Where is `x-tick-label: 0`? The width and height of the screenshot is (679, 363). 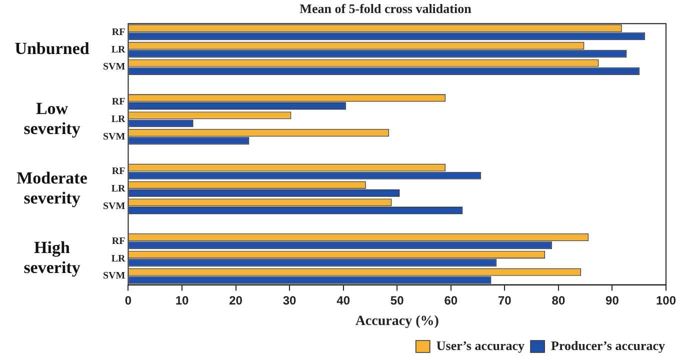
x-tick-label: 0 is located at coordinates (128, 300).